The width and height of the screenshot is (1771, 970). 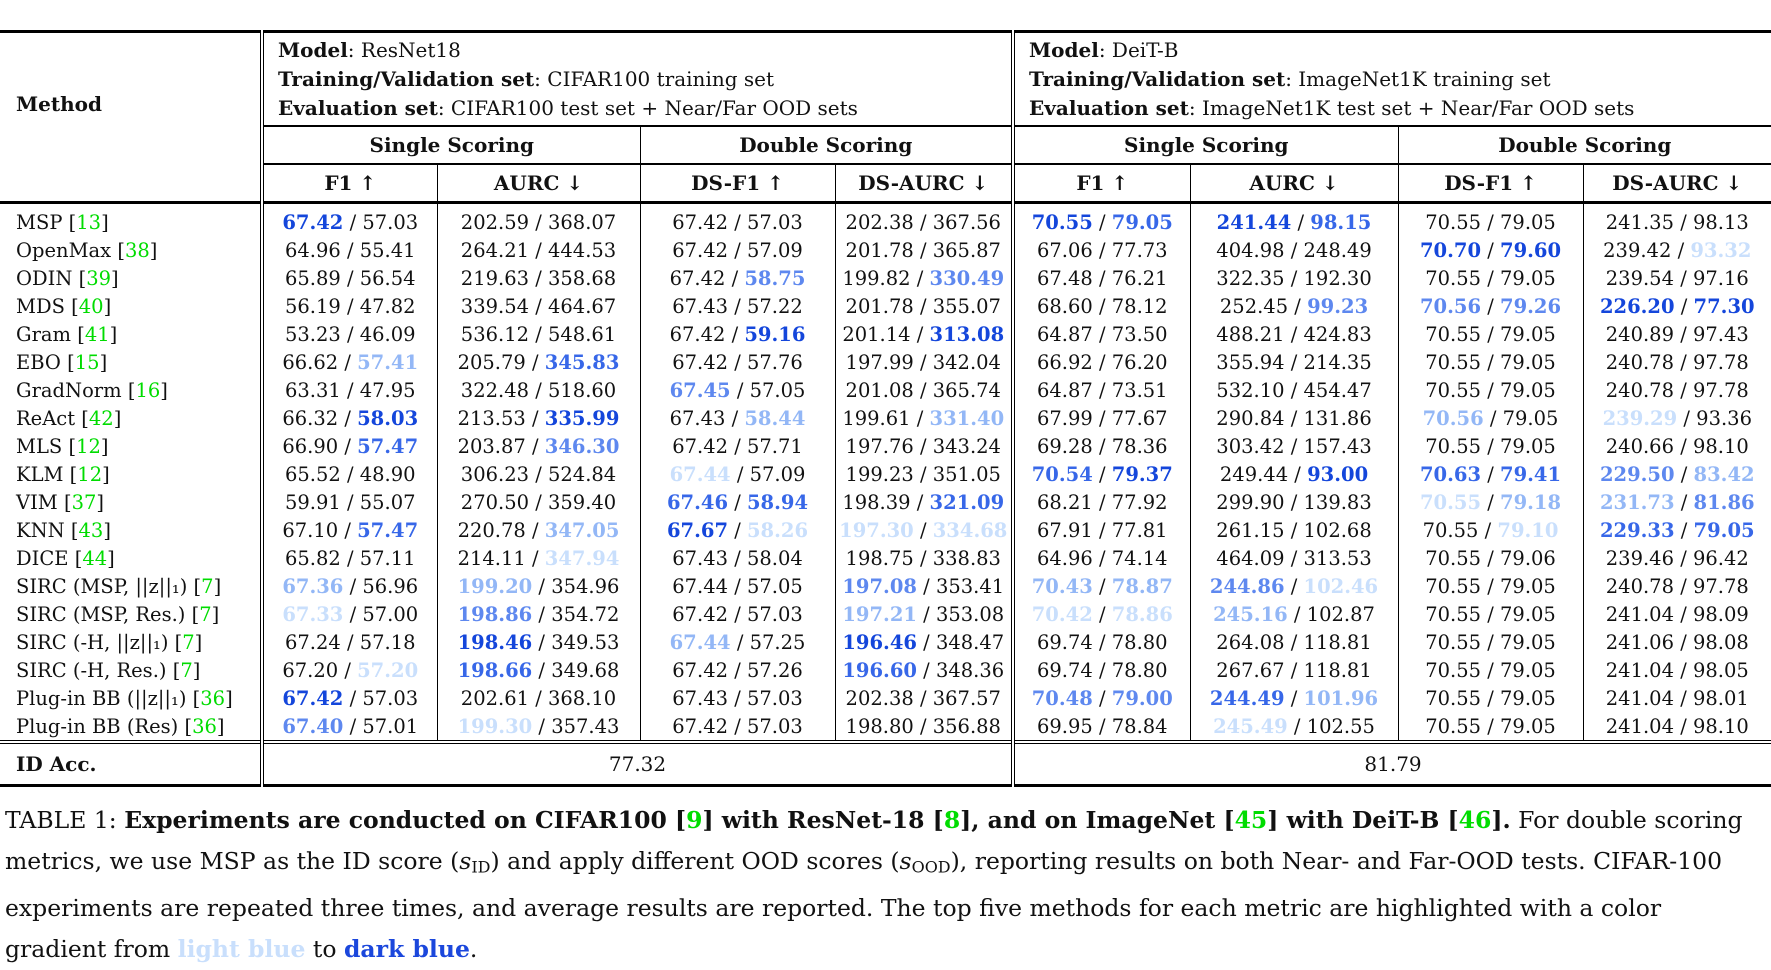 What do you see at coordinates (51, 278) in the screenshot?
I see `method-label: ODIN [` at bounding box center [51, 278].